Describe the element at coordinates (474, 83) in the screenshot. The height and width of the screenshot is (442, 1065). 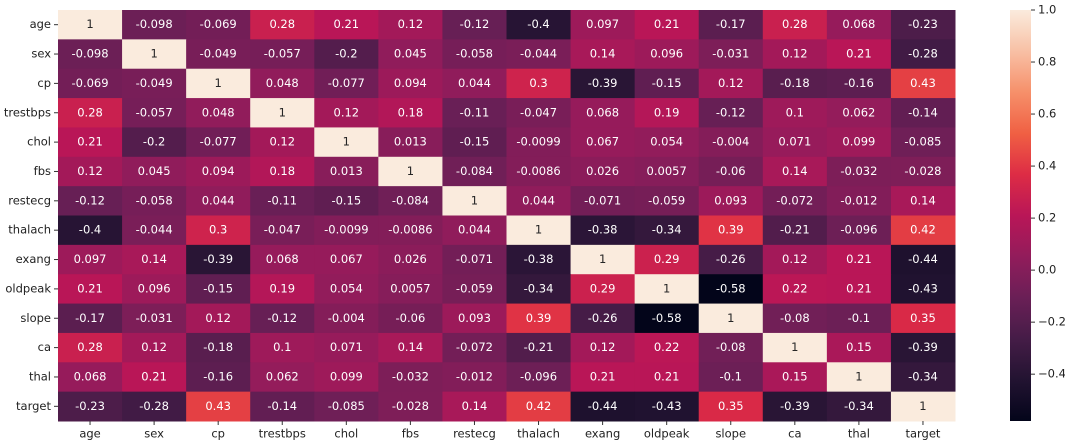
I see `cell-label: 0.044` at that location.